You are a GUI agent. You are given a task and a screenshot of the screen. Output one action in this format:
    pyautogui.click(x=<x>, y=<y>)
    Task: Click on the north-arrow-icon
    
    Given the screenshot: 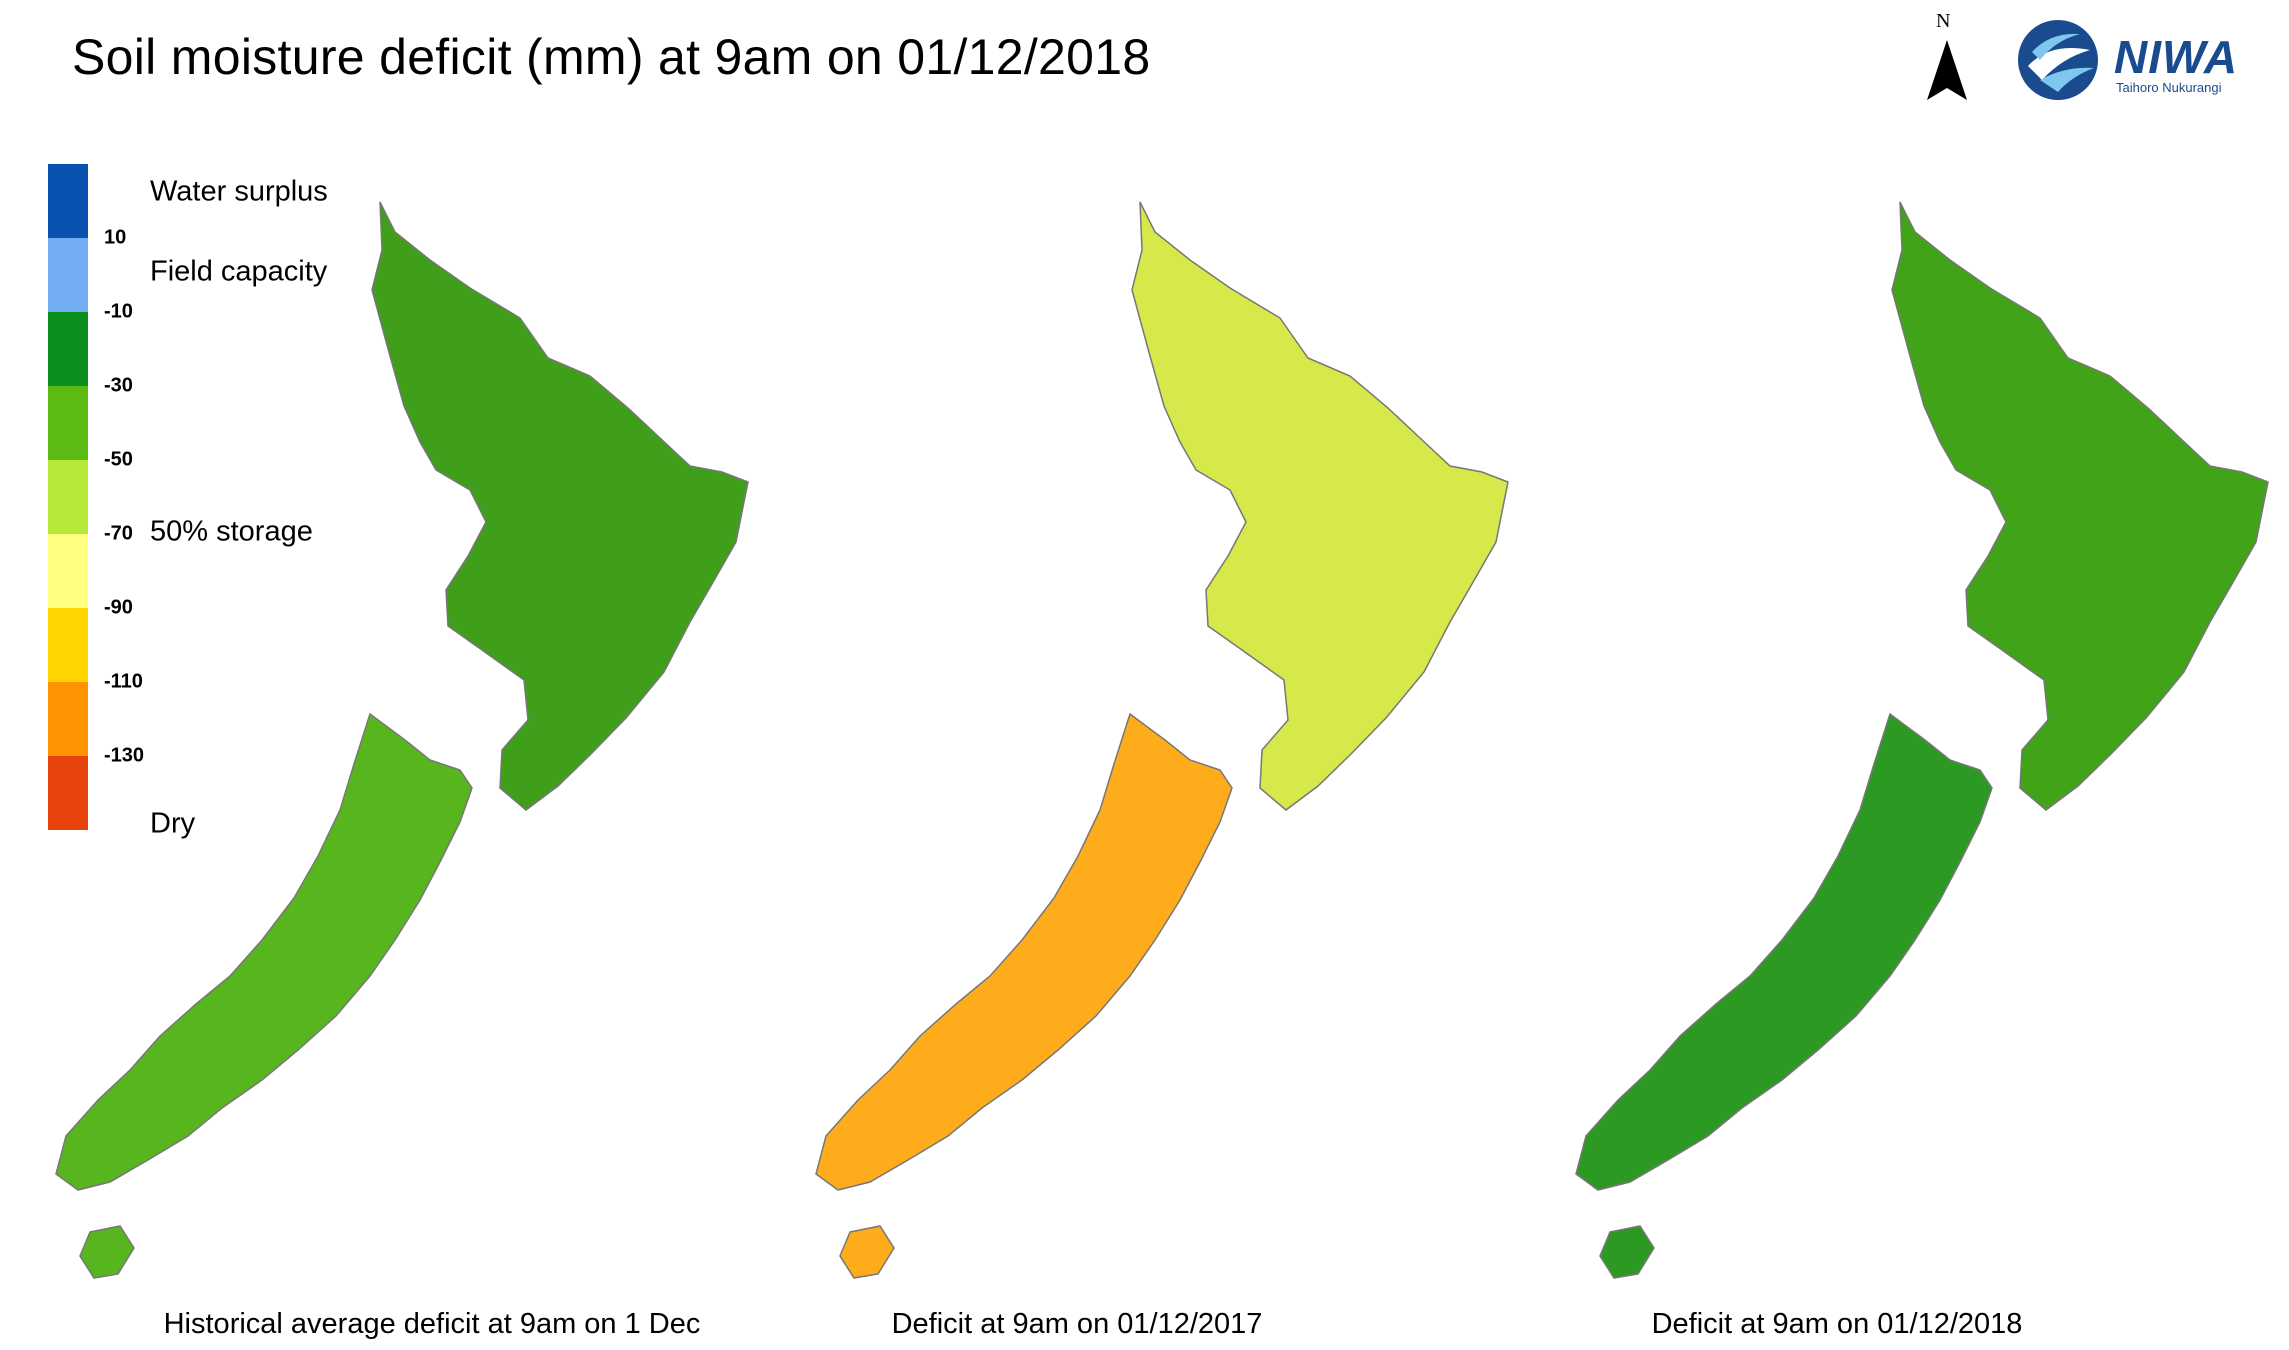 What is the action you would take?
    pyautogui.click(x=1947, y=70)
    